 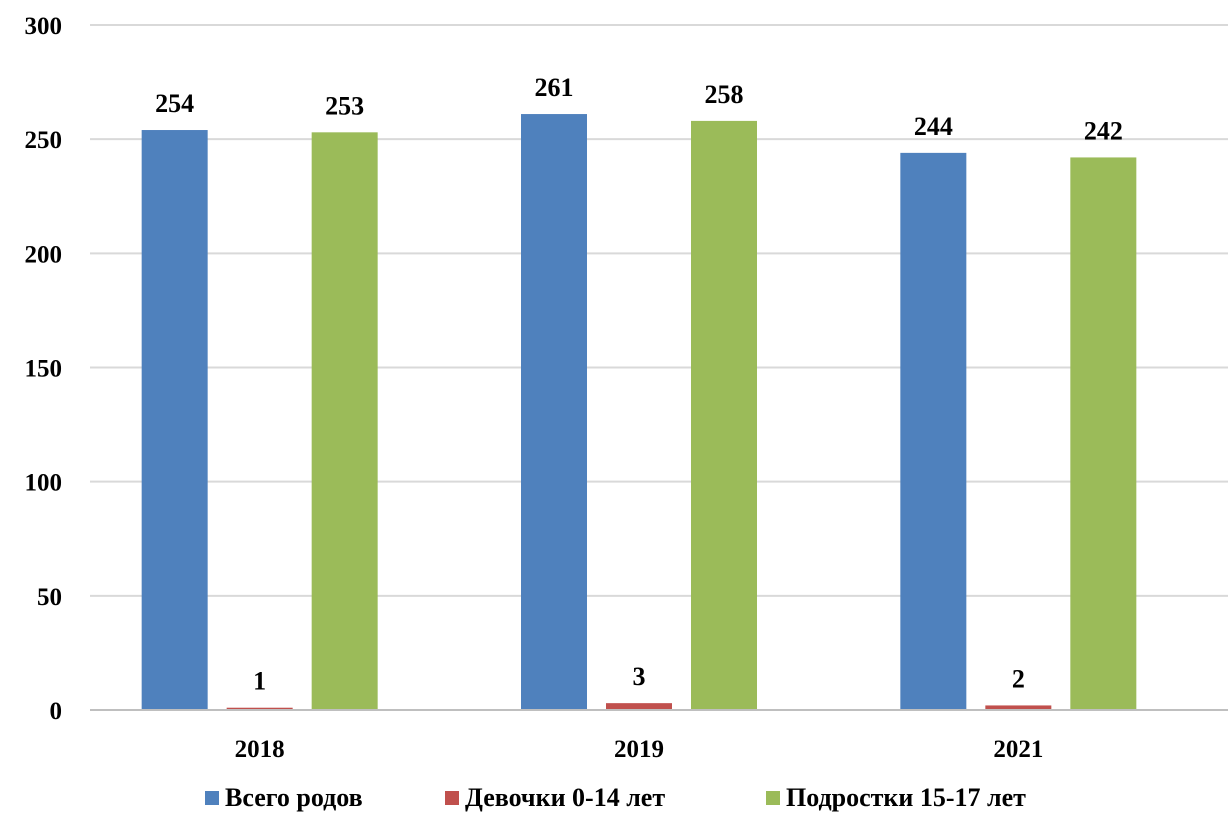 What do you see at coordinates (259, 681) in the screenshot?
I see `data-label: 1` at bounding box center [259, 681].